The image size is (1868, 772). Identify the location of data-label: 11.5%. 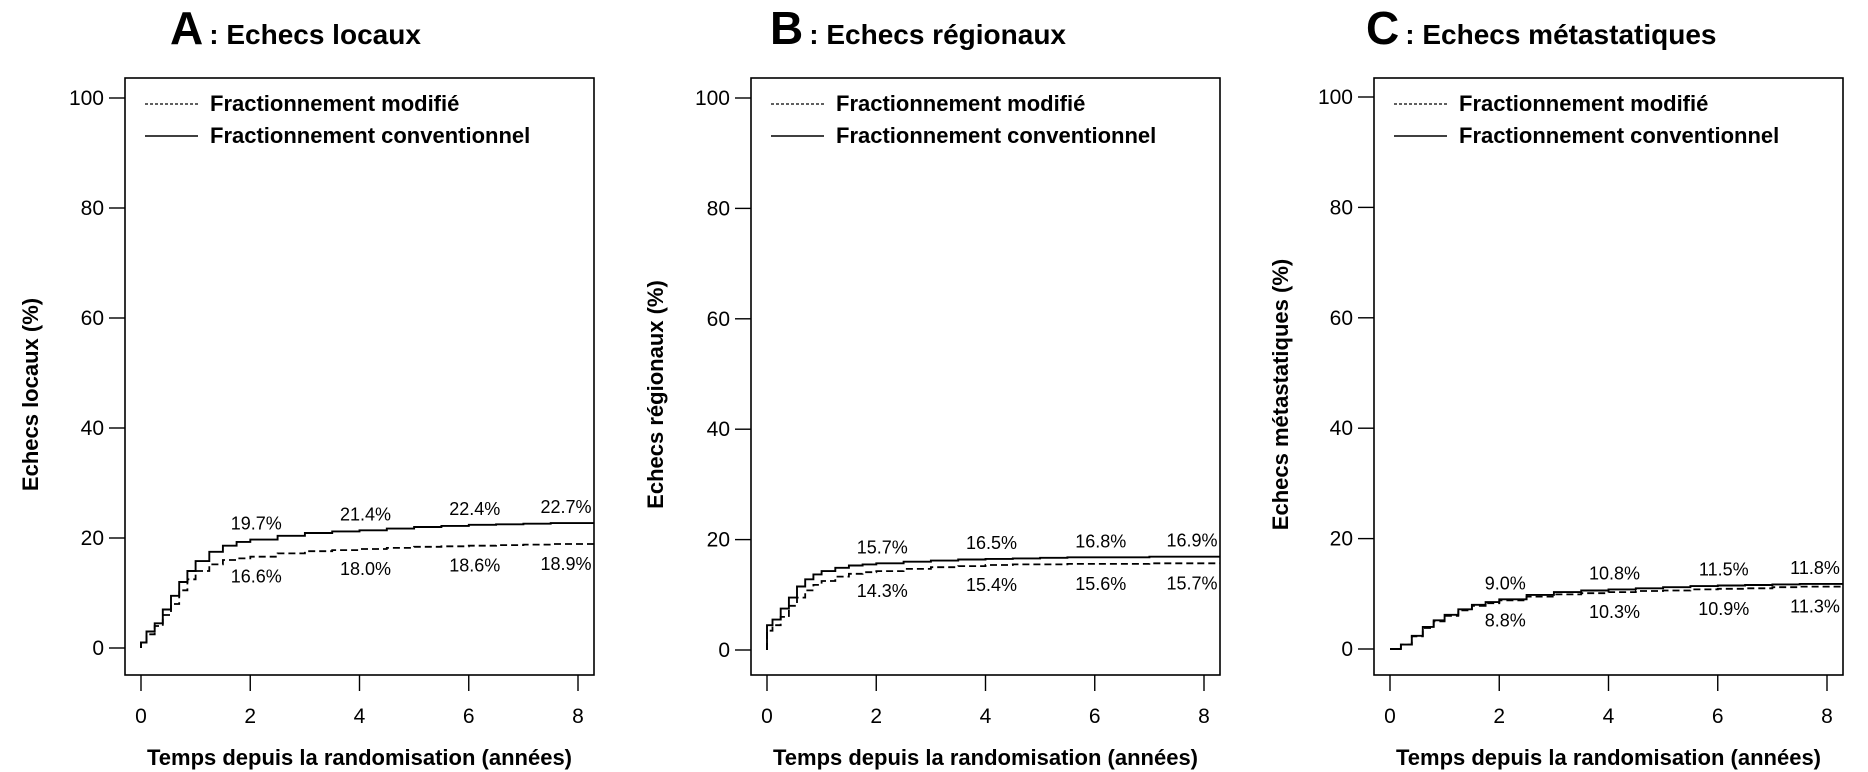
(1724, 570).